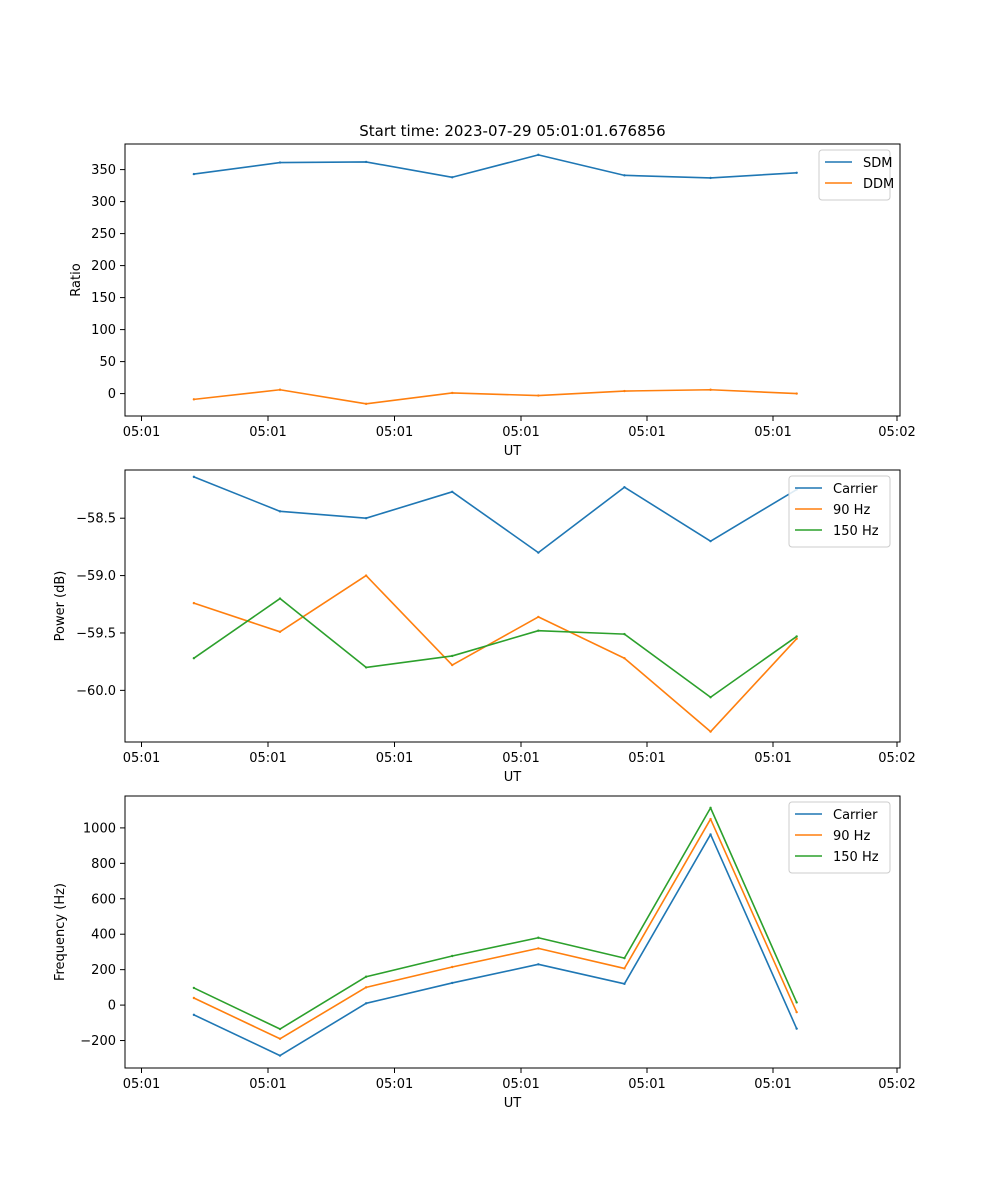  What do you see at coordinates (107, 362) in the screenshot?
I see `y-tick-label: 50` at bounding box center [107, 362].